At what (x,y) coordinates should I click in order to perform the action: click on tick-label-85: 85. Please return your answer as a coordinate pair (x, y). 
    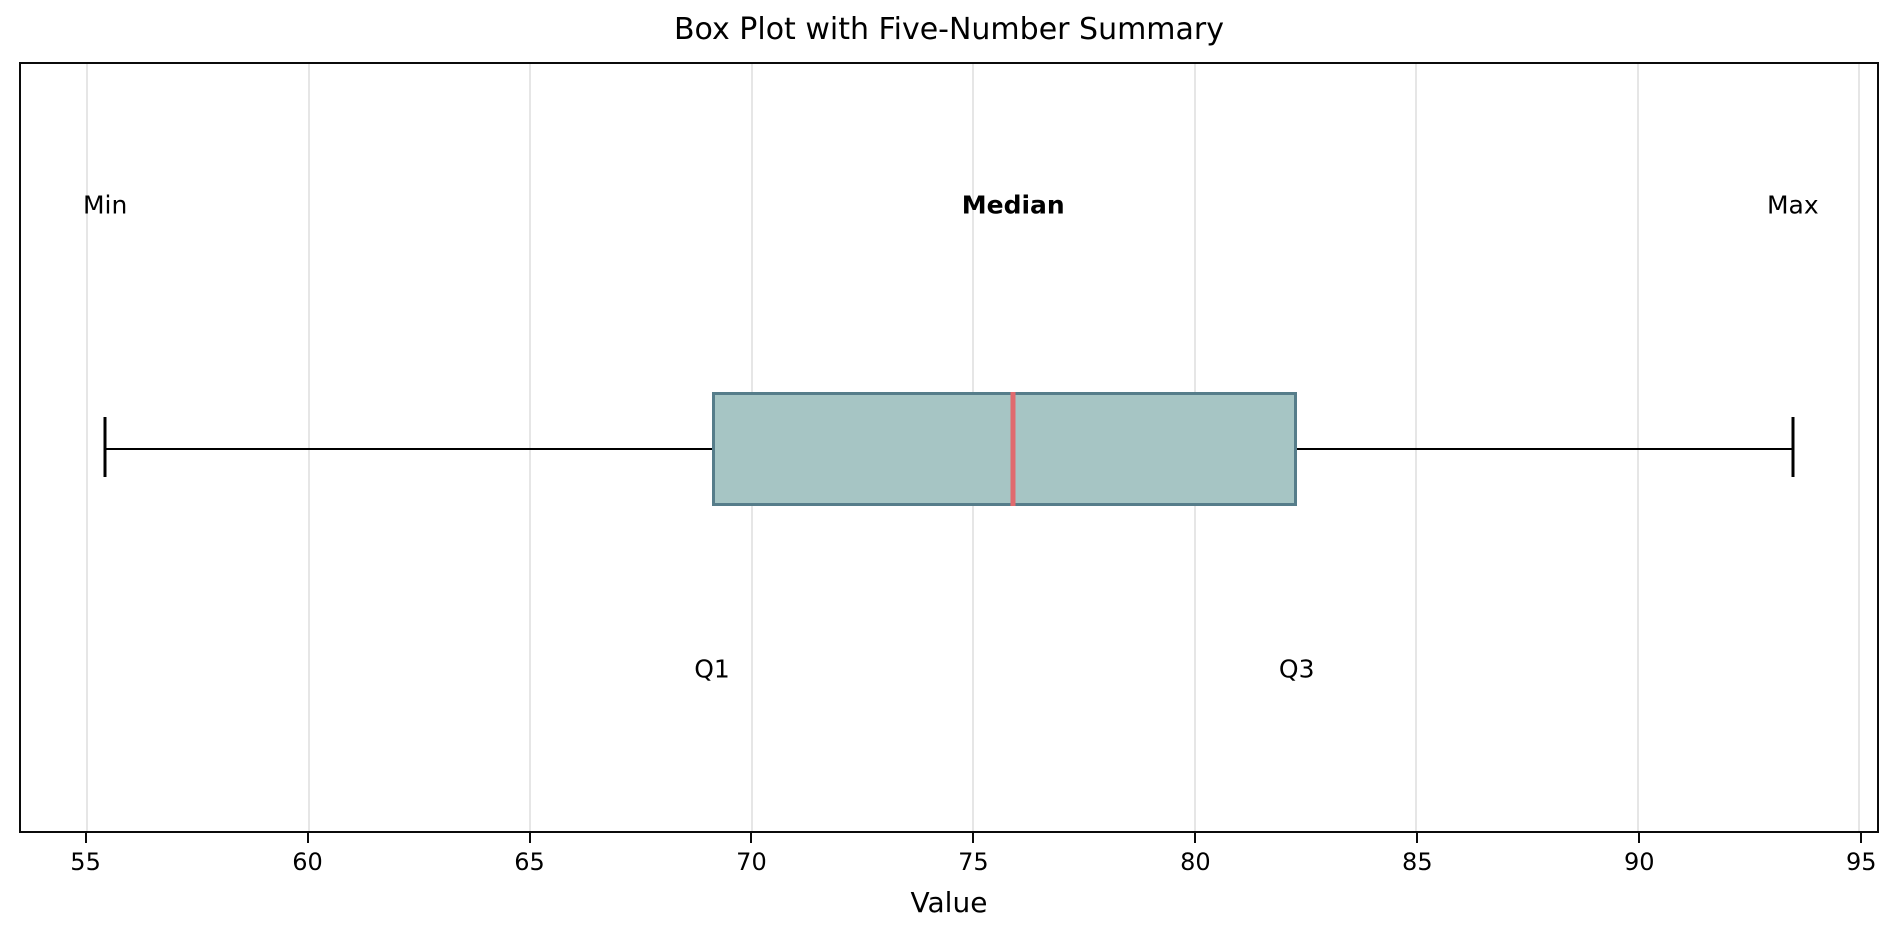
    Looking at the image, I should click on (1417, 862).